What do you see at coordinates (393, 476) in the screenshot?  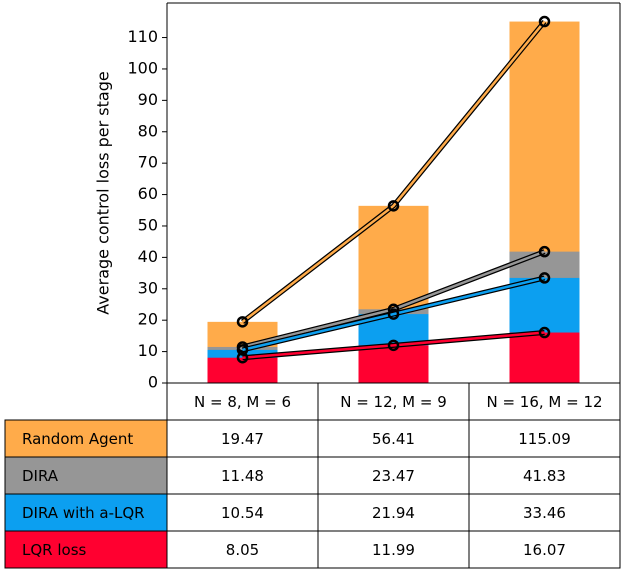 I see `table-value: 23.47` at bounding box center [393, 476].